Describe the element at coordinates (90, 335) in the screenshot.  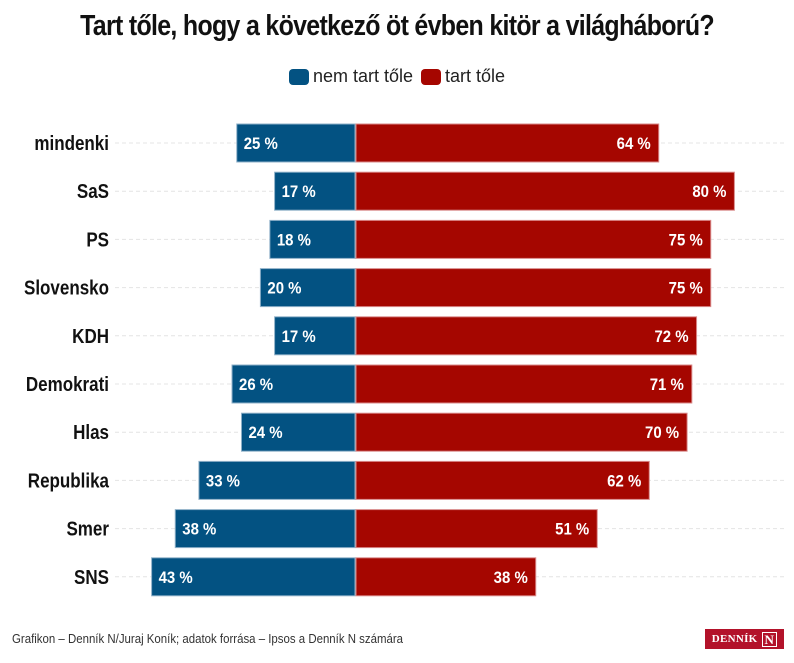
I see `category-label: KDH` at that location.